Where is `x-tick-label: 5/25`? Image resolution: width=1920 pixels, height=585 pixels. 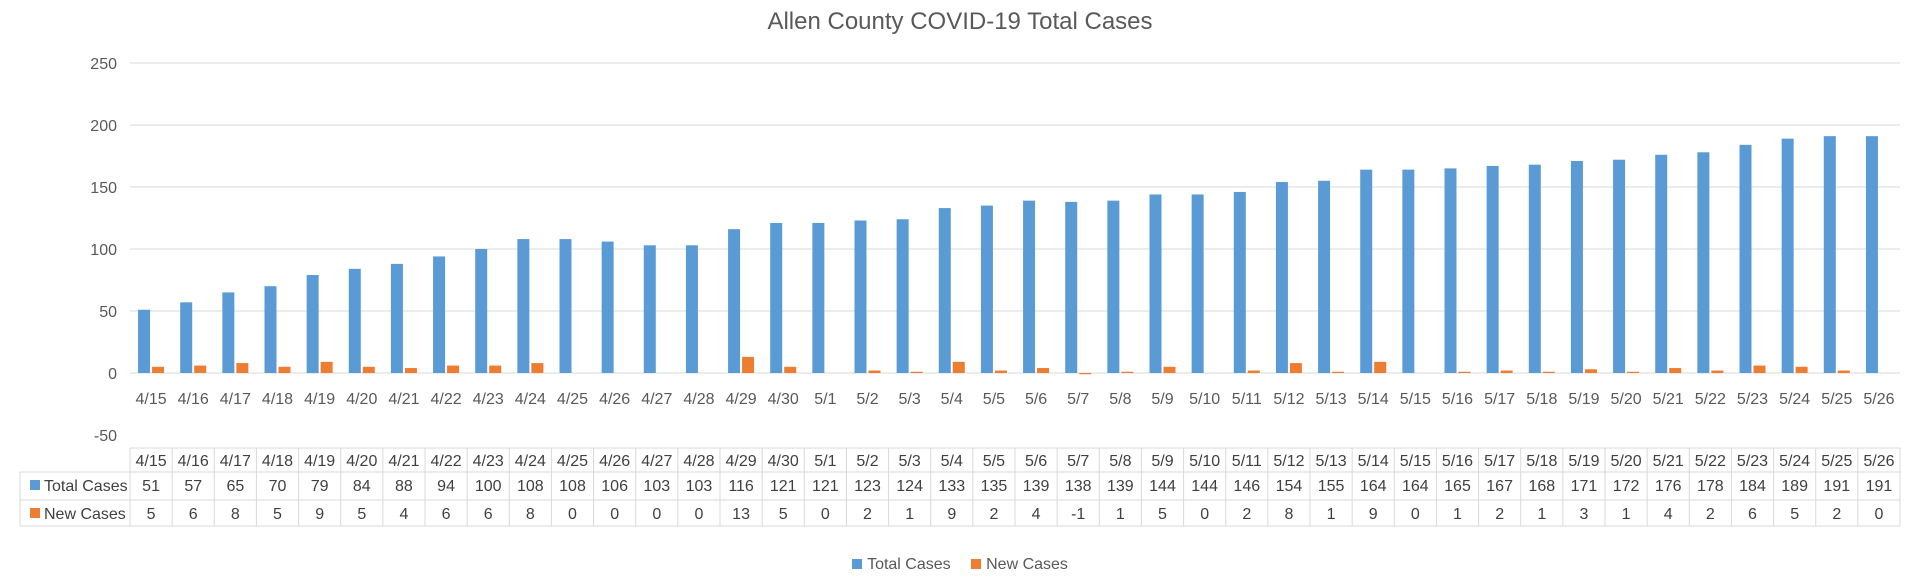
x-tick-label: 5/25 is located at coordinates (1836, 399).